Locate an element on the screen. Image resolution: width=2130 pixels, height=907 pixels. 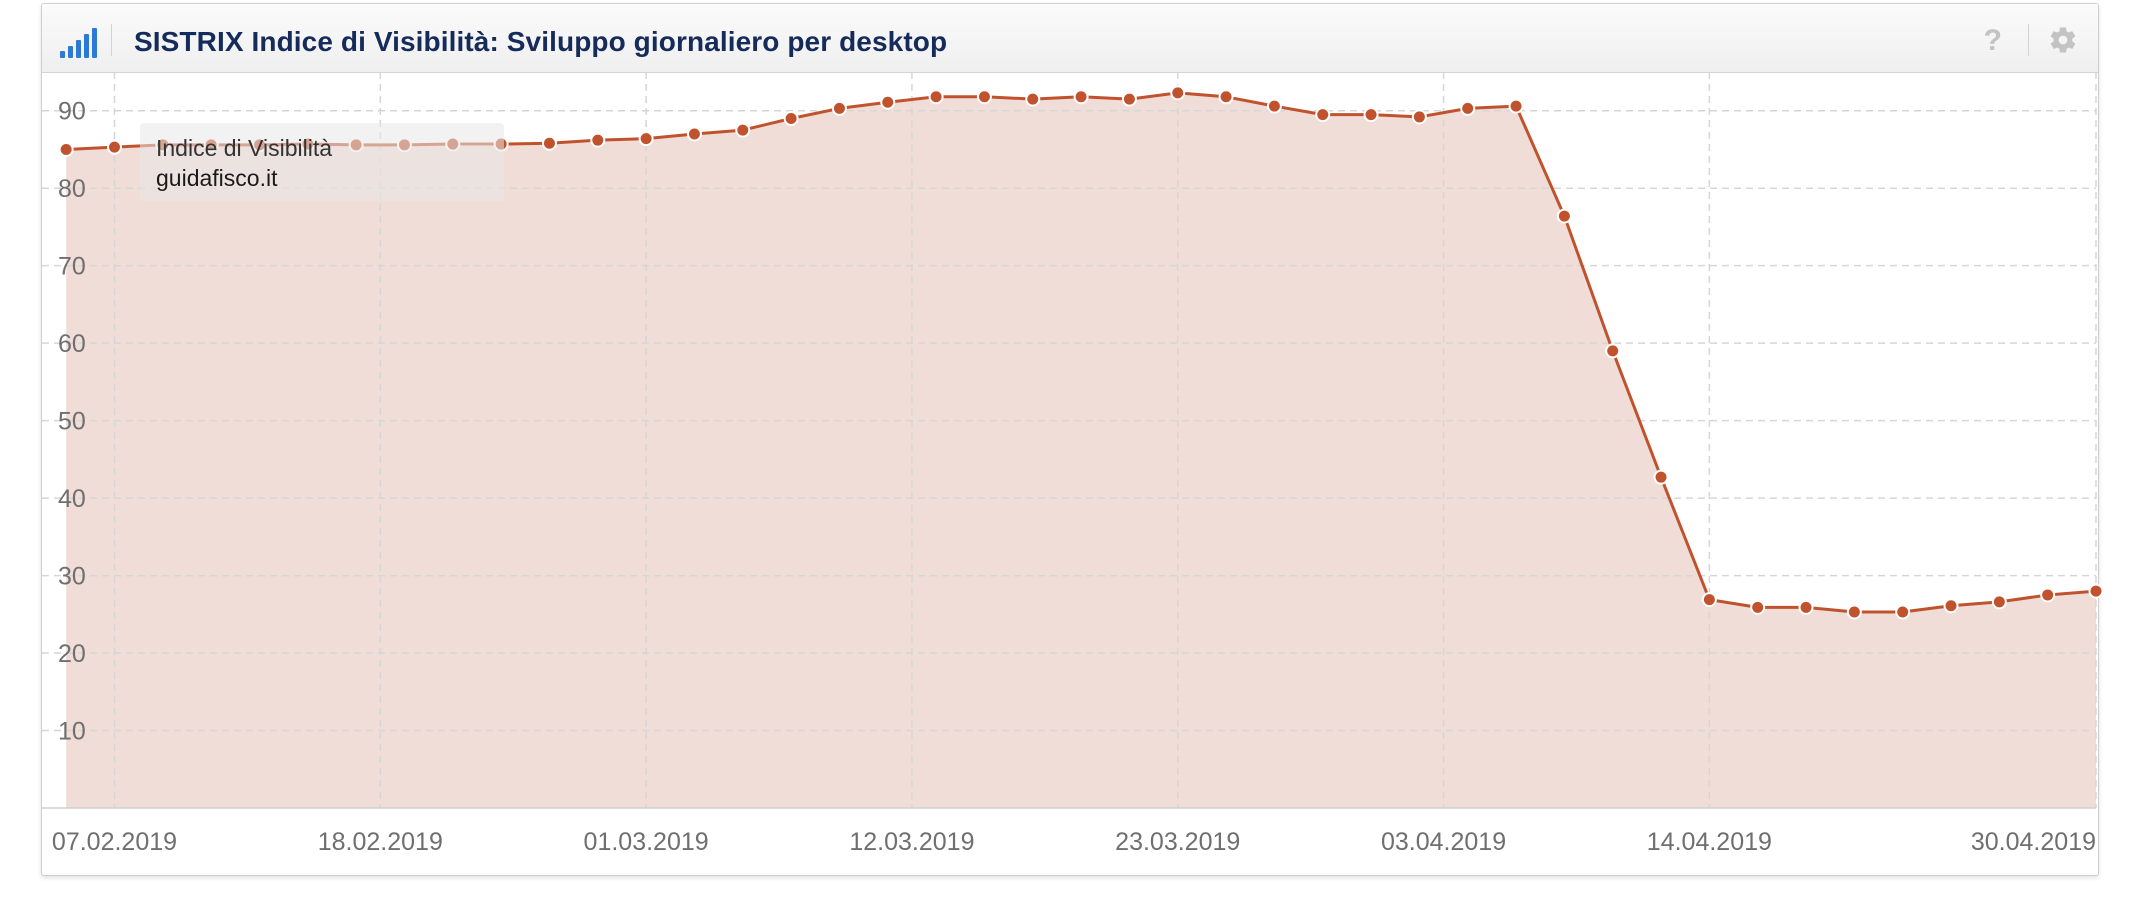
y-tick-label: 60 is located at coordinates (72, 344).